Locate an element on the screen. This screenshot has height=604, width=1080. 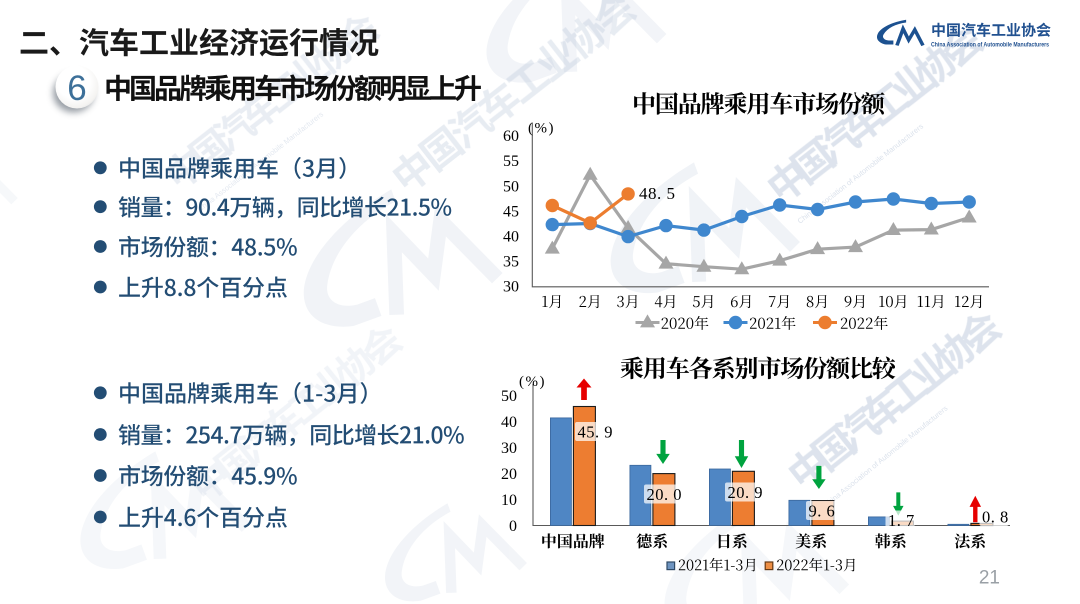
svg-text: 9. 6 is located at coordinates (822, 511).